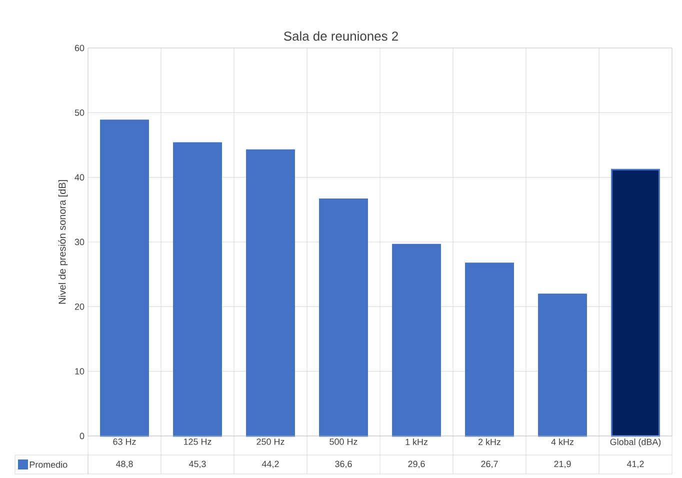 Image resolution: width=682 pixels, height=478 pixels. Describe the element at coordinates (124, 464) in the screenshot. I see `data-label: 48,8` at that location.